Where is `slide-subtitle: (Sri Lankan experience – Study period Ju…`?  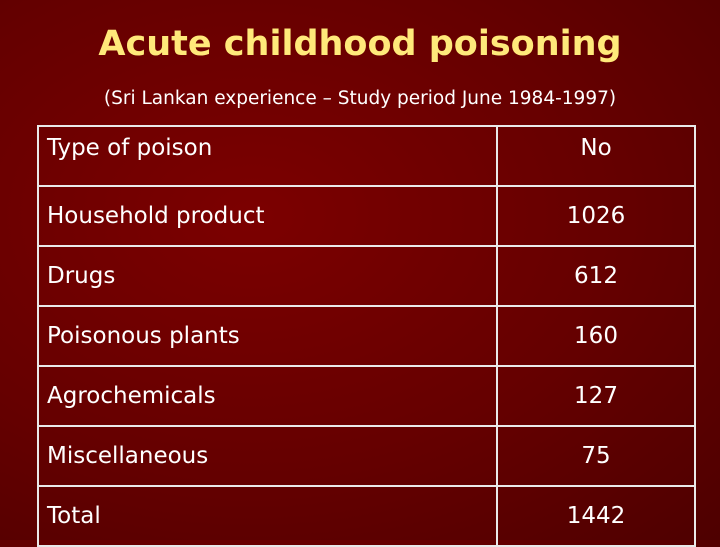 slide-subtitle: (Sri Lankan experience – Study period Ju… is located at coordinates (360, 98).